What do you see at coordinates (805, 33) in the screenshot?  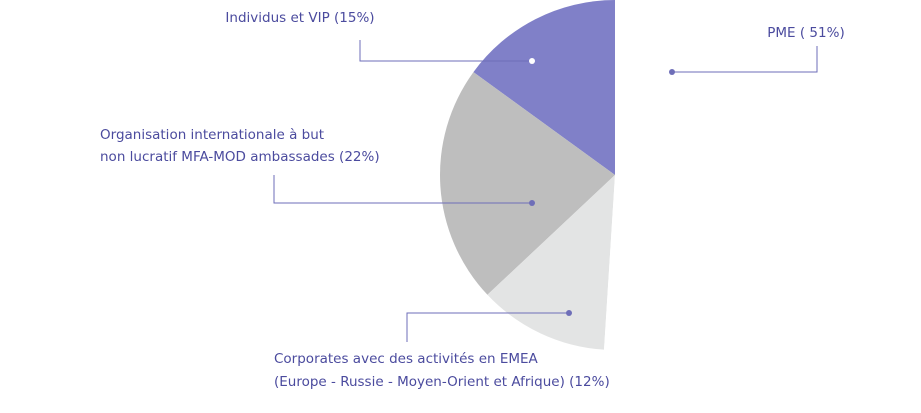 I see `slice-label: PME ( 51%)` at bounding box center [805, 33].